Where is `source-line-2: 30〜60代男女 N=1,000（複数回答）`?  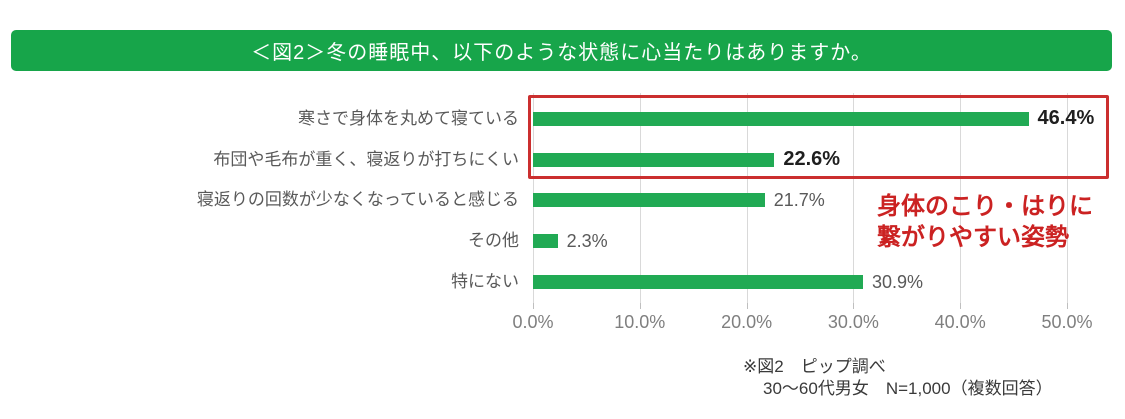 source-line-2: 30〜60代男女 N=1,000（複数回答） is located at coordinates (908, 388).